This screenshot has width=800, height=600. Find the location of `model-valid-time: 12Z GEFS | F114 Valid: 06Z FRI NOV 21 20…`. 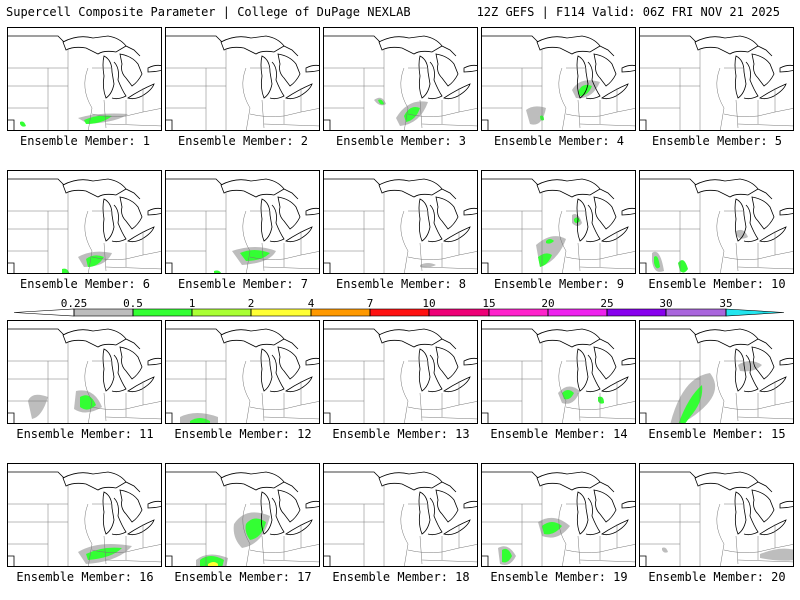

model-valid-time: 12Z GEFS | F114 Valid: 06Z FRI NOV 21 20… is located at coordinates (628, 12).